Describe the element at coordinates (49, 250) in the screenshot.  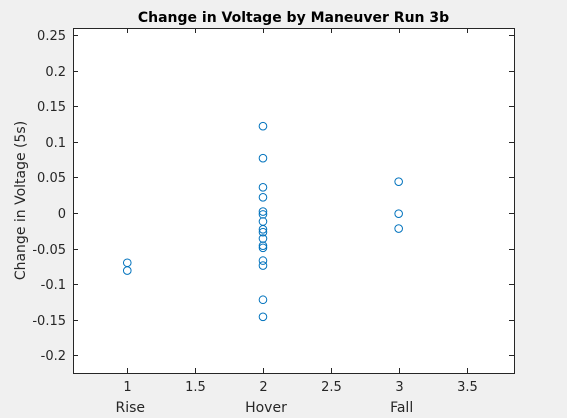
I see `y-tick-label: -0.05` at that location.